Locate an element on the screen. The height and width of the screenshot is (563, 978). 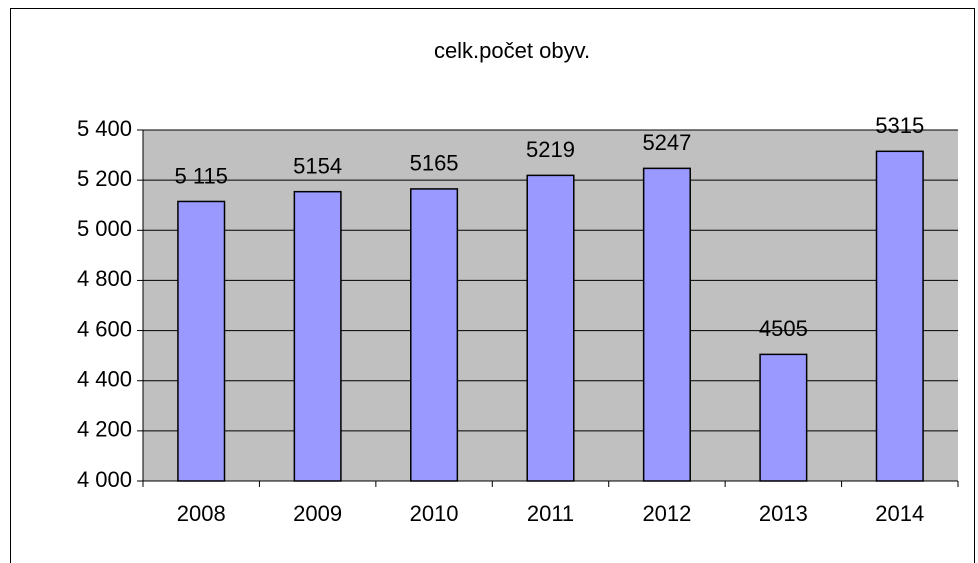
data-label: 5219 is located at coordinates (550, 149).